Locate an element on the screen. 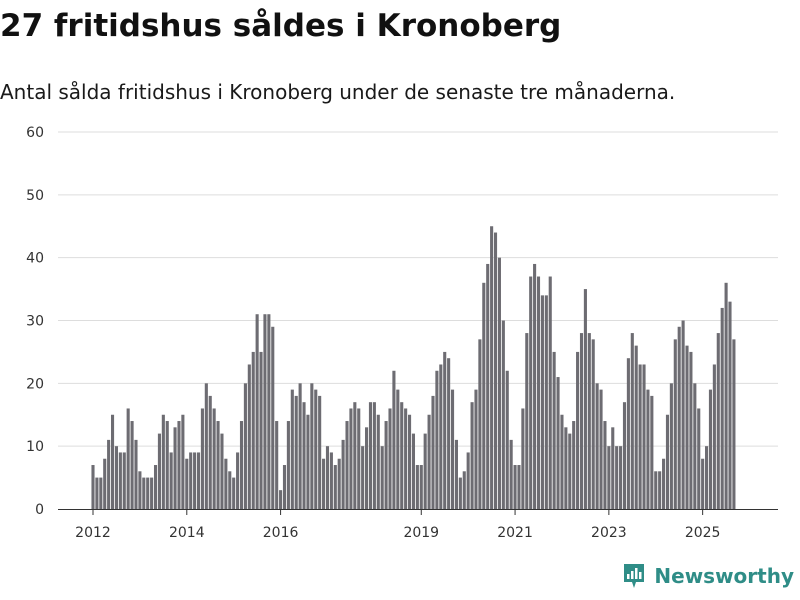 This screenshot has width=800, height=600. data-label-background is located at coordinates (740, 8).